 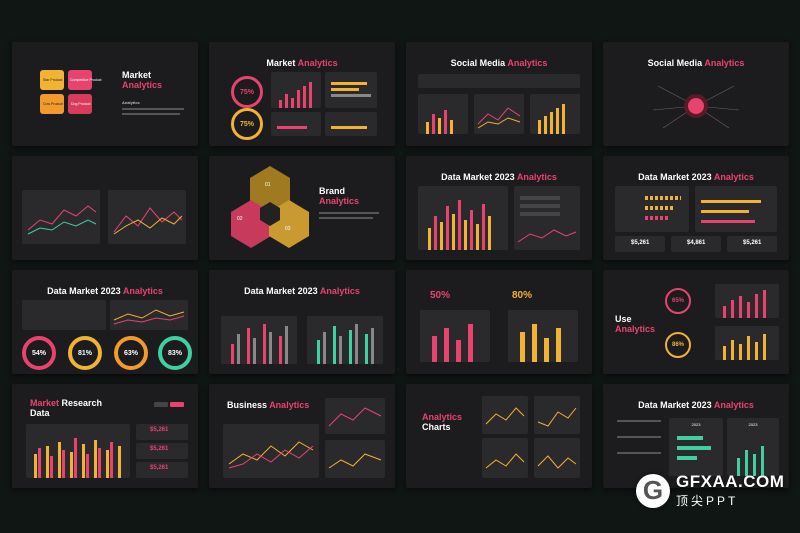 What do you see at coordinates (696, 244) in the screenshot?
I see `stat-card: $4,861` at bounding box center [696, 244].